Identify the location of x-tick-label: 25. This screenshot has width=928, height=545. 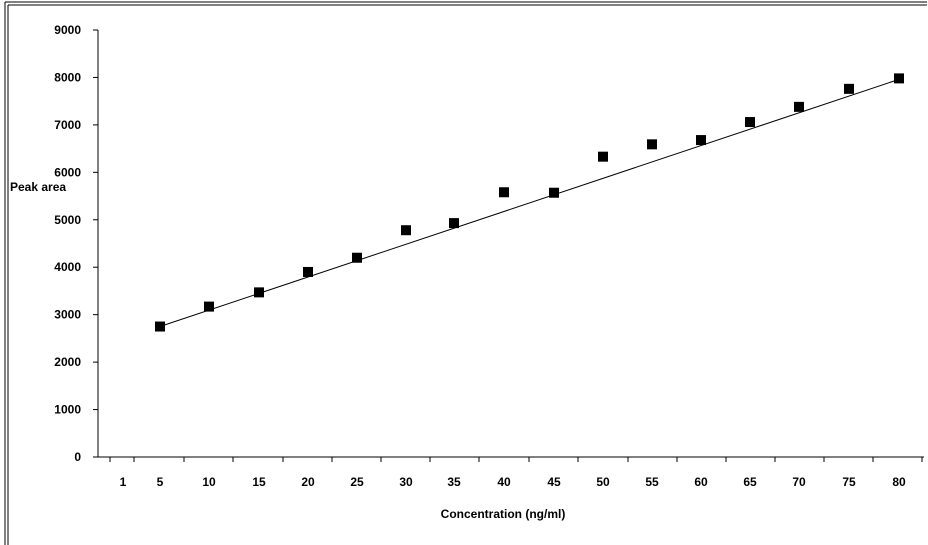
(357, 482).